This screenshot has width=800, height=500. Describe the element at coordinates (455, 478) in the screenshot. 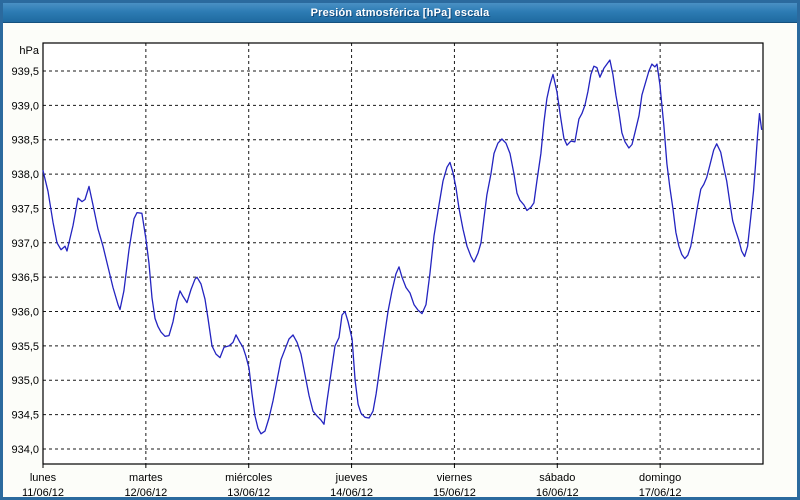

I see `x-tick-day: viernes` at that location.